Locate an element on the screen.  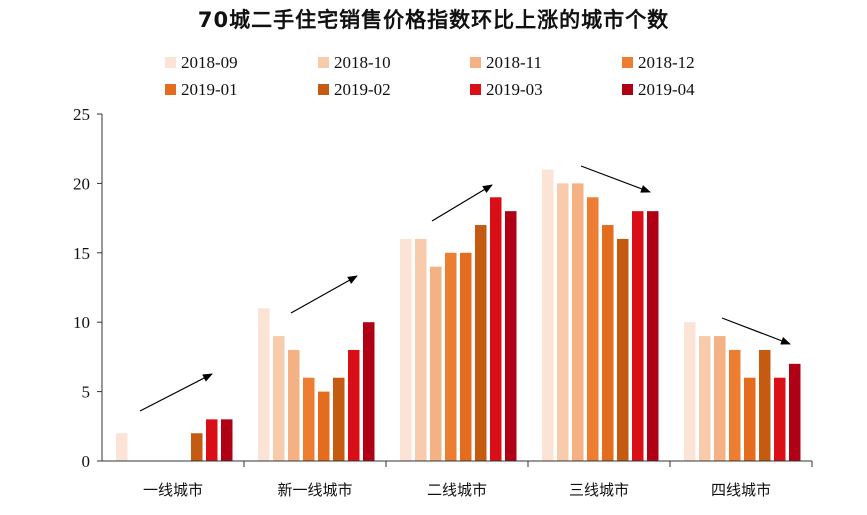
legend-label: 2019-01 is located at coordinates (209, 89).